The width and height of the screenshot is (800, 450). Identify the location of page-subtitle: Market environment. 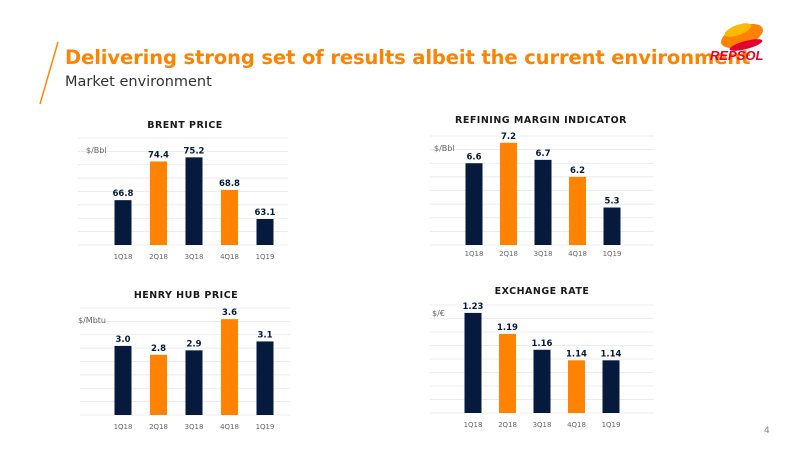
(138, 82).